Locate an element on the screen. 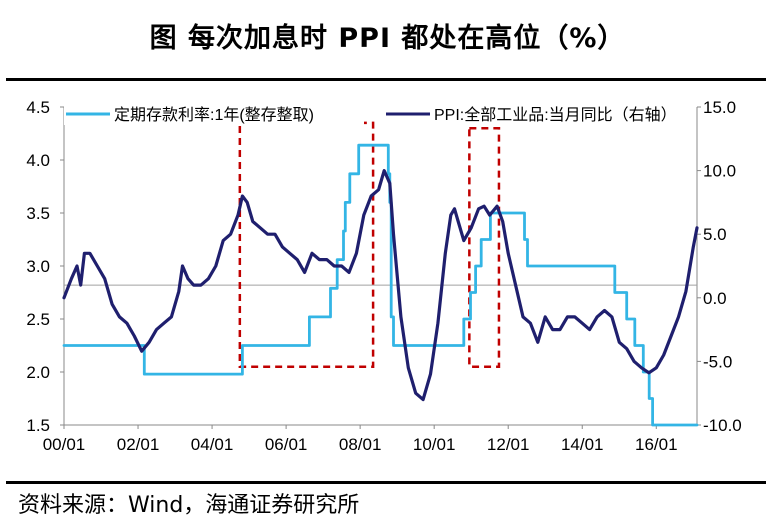 The width and height of the screenshot is (775, 532). x-tick-label: 10/01 is located at coordinates (434, 444).